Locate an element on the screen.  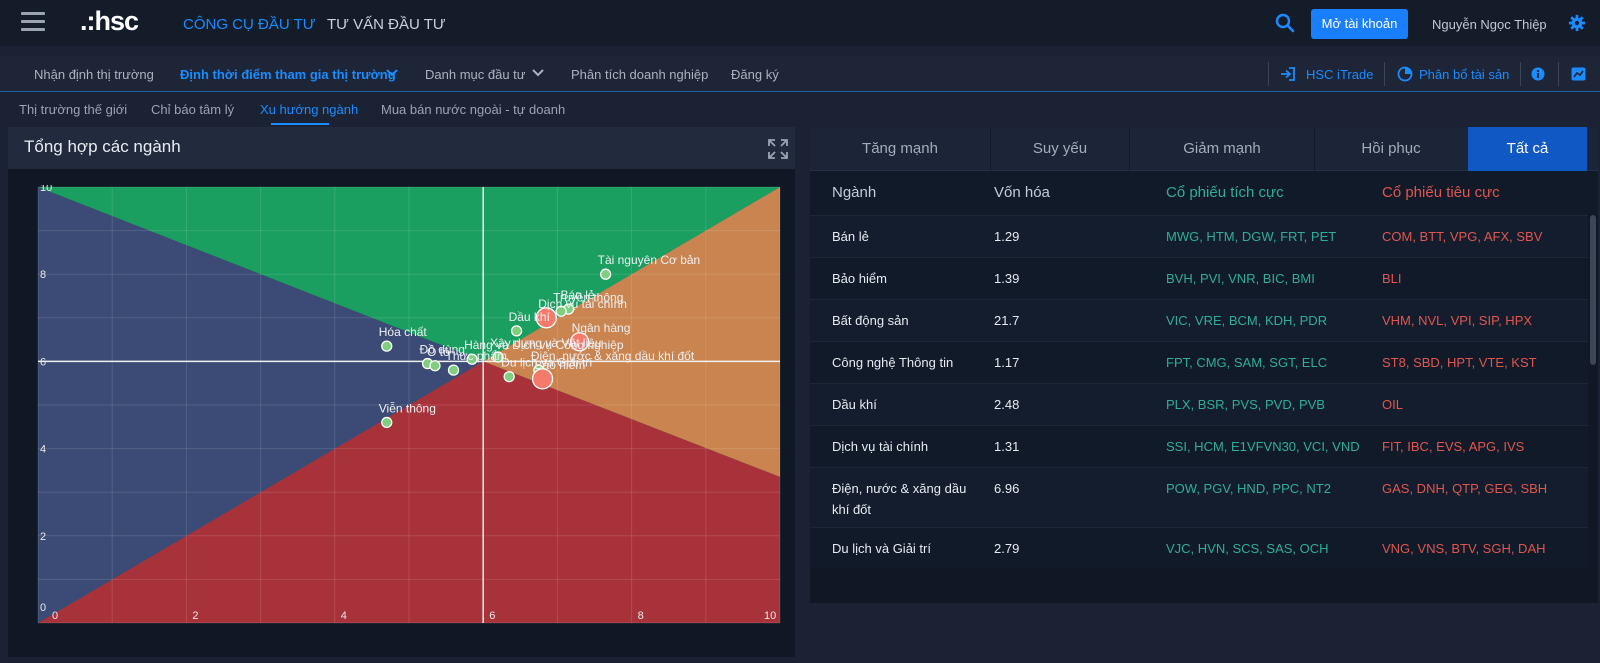
login-icon is located at coordinates (1288, 74).